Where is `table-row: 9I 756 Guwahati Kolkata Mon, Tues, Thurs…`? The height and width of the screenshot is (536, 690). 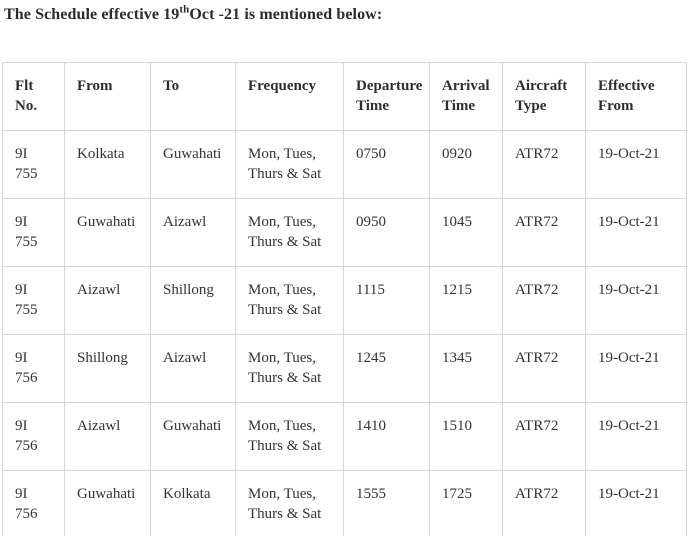 table-row: 9I 756 Guwahati Kolkata Mon, Tues, Thurs… is located at coordinates (344, 503).